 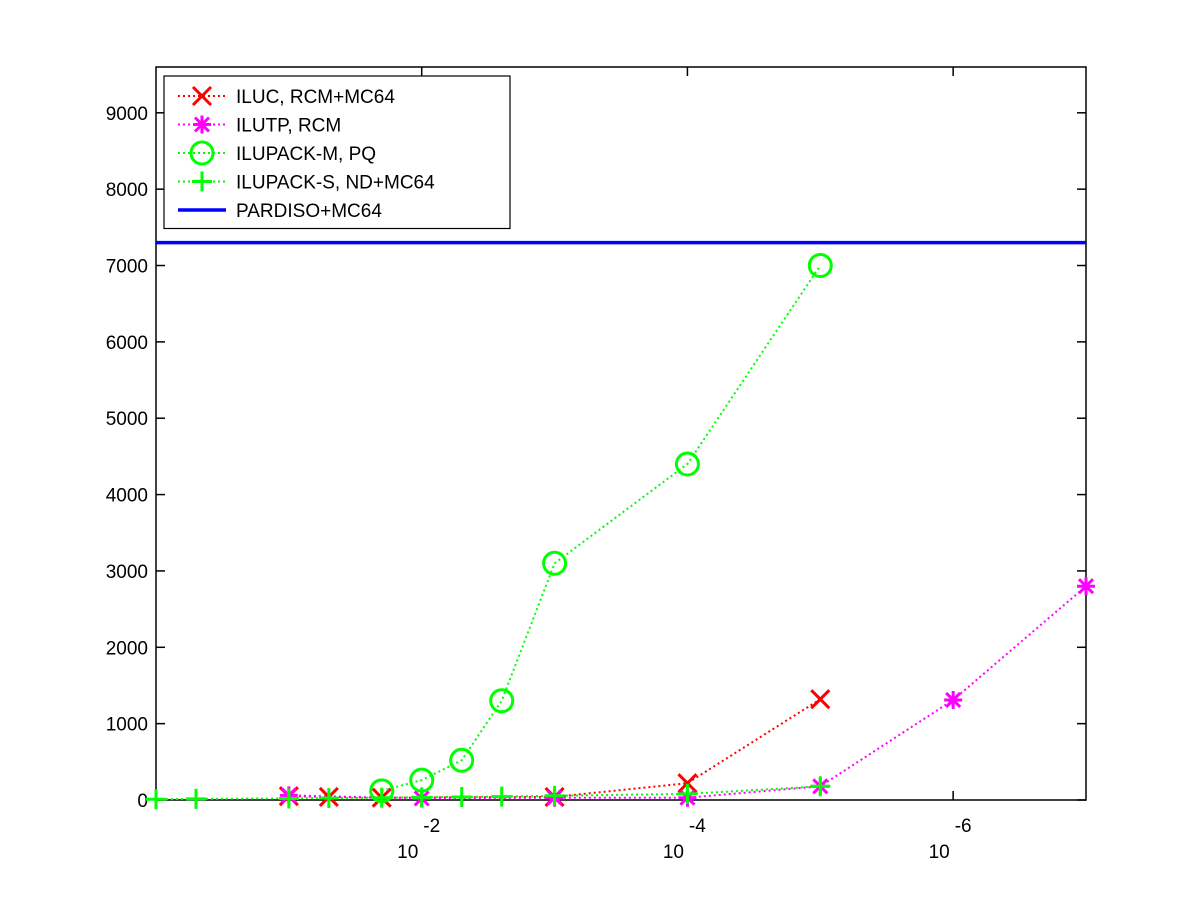 I want to click on y-tick-label-4000: 4000, so click(x=127, y=496).